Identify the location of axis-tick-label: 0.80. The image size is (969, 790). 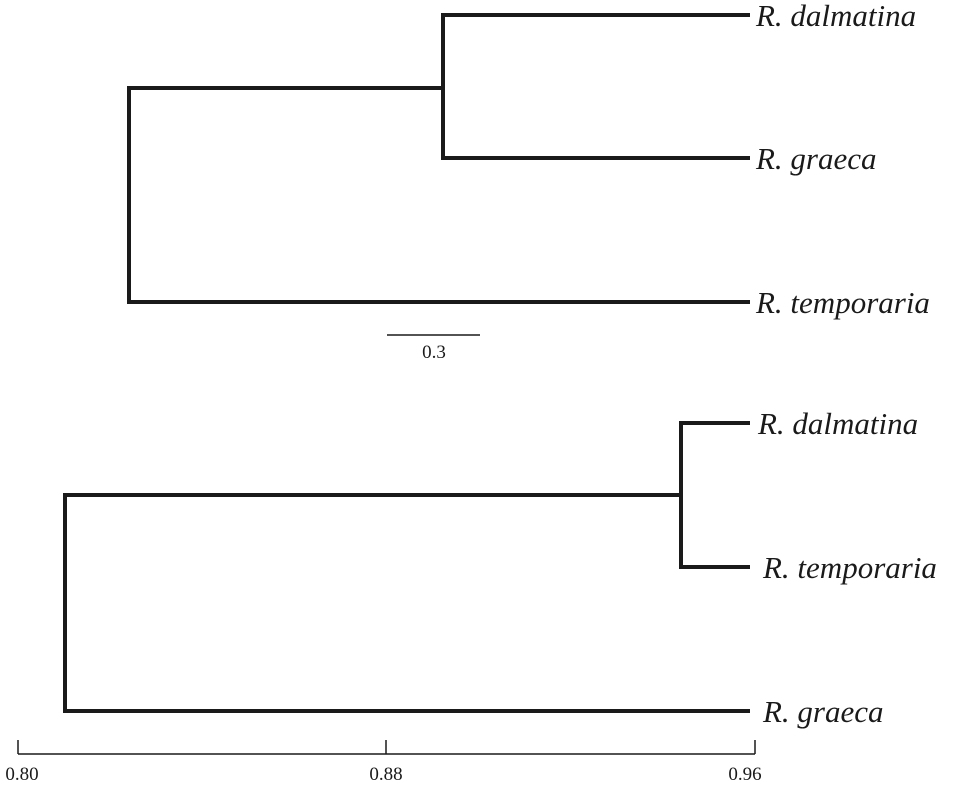
(21, 774).